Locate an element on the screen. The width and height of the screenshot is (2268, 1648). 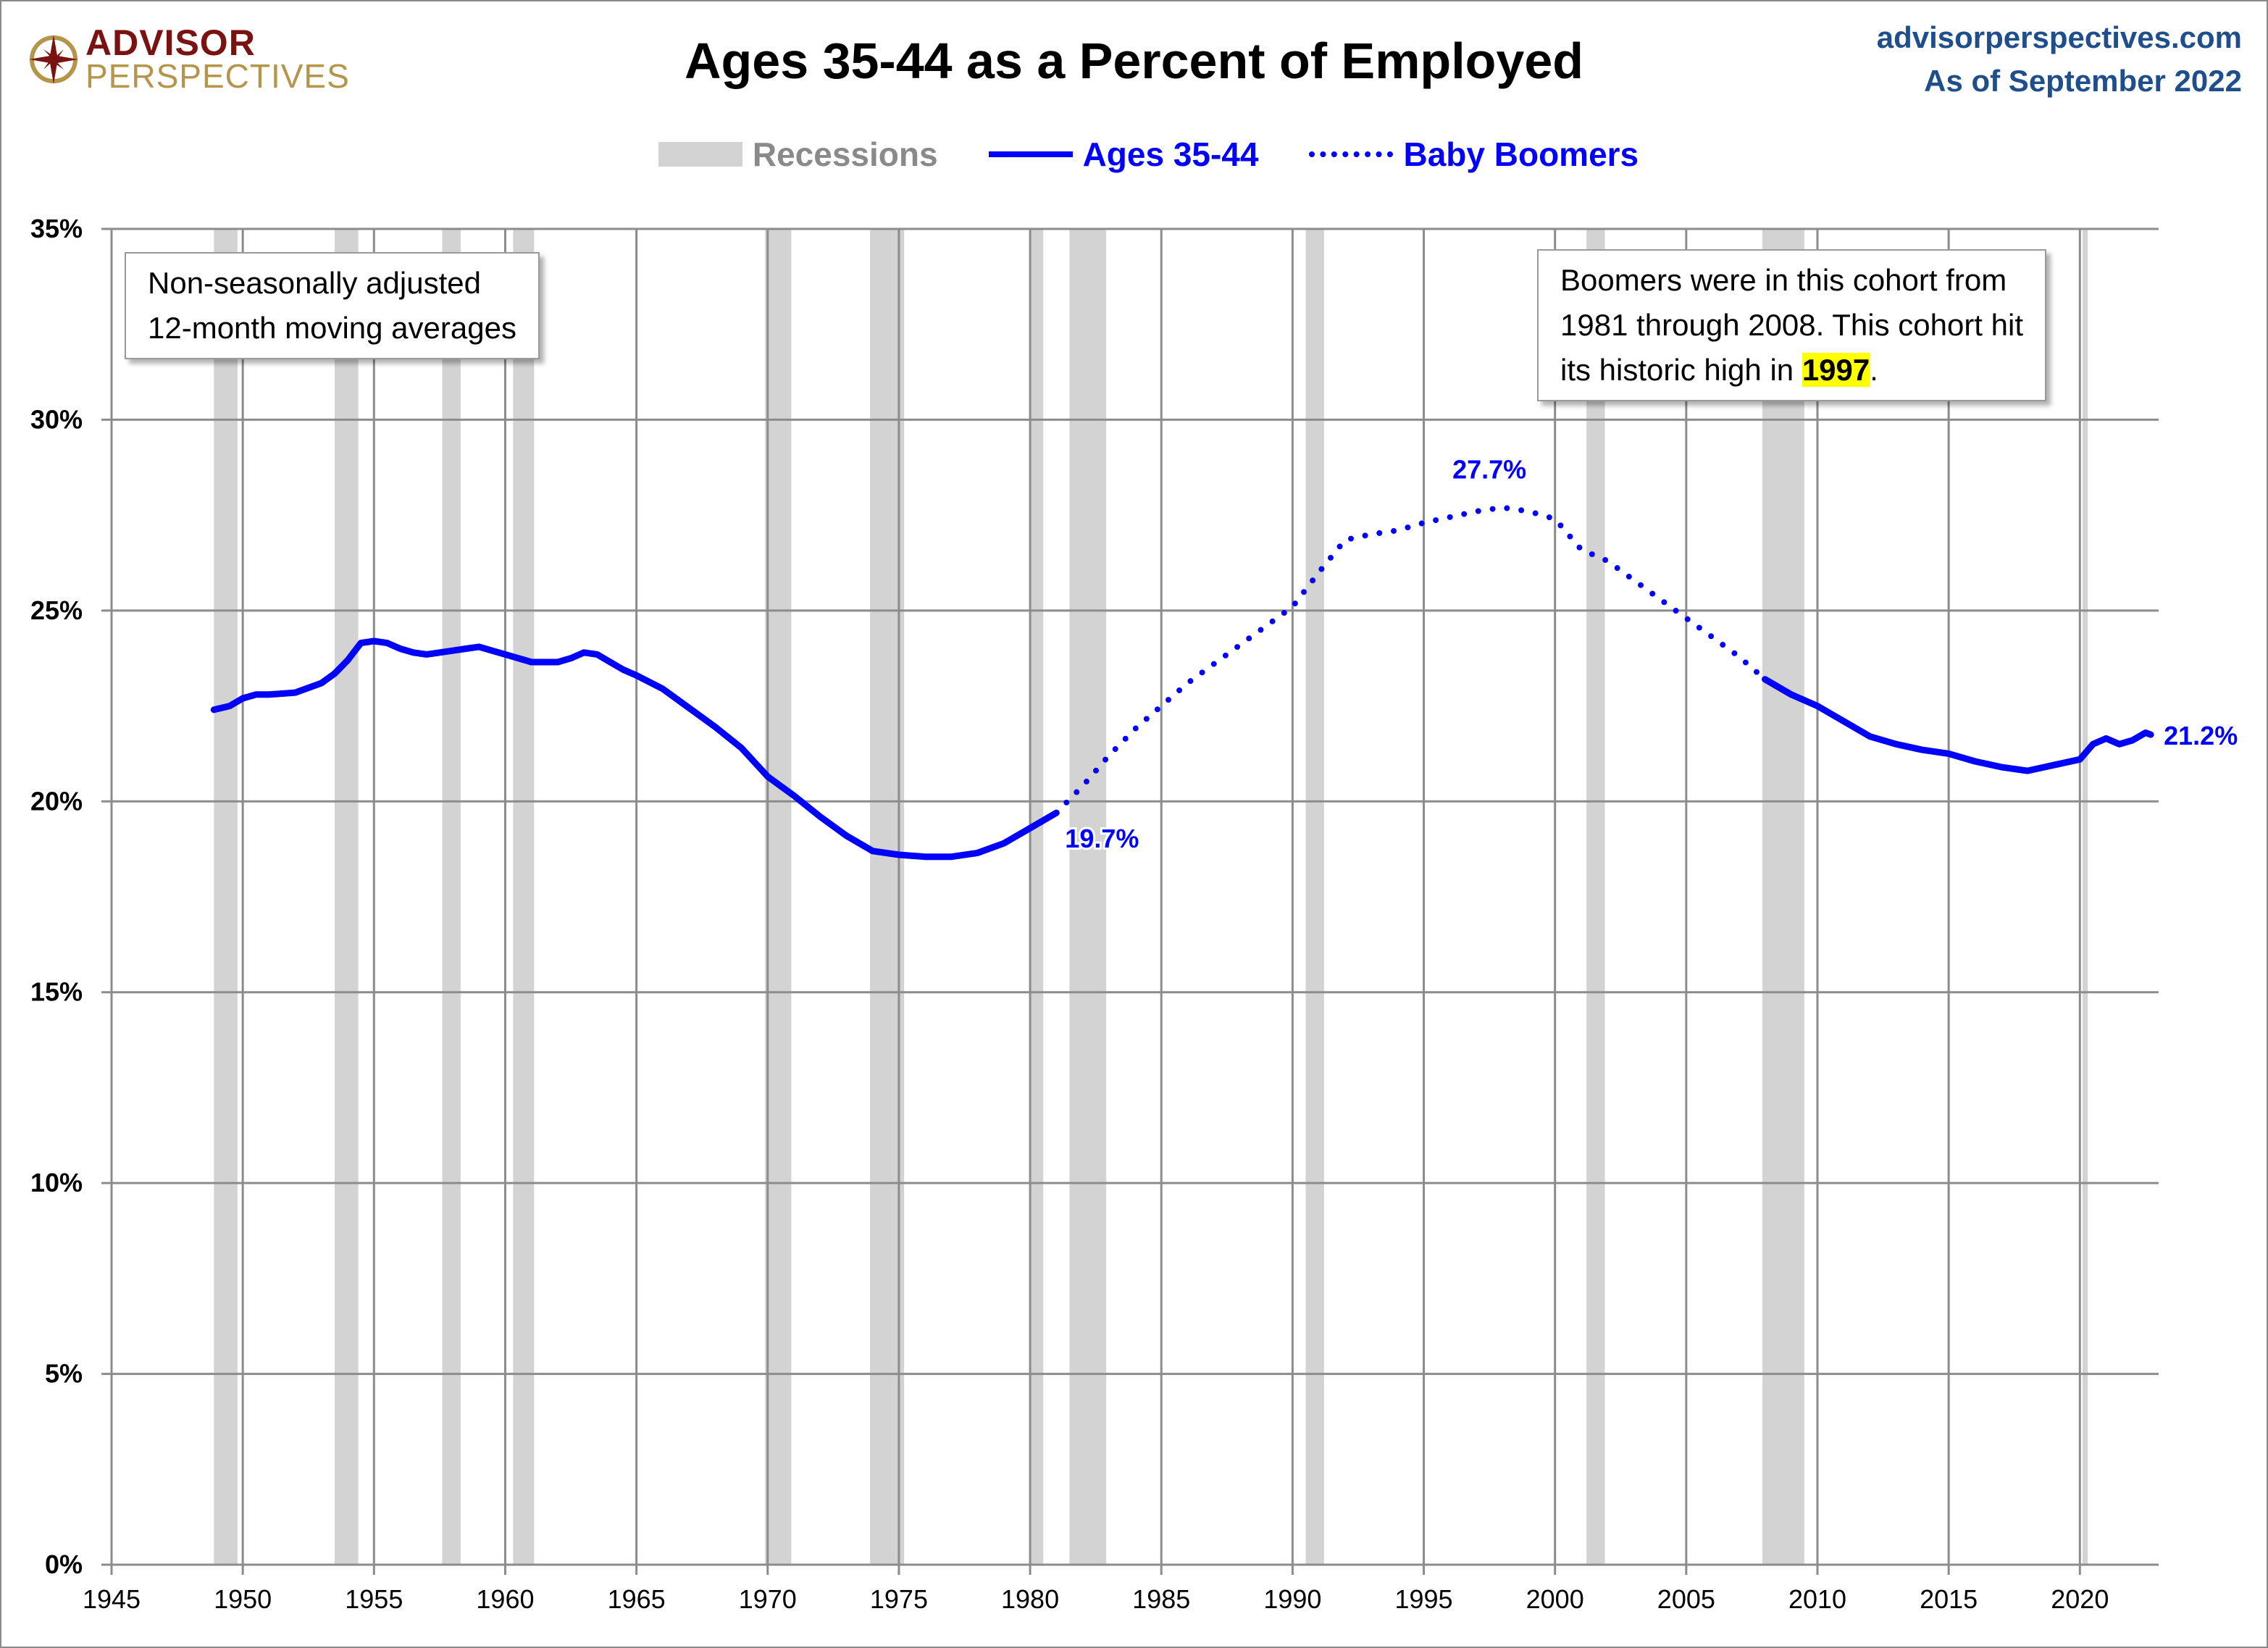
legend-boomers: Baby Boomers is located at coordinates (1474, 154).